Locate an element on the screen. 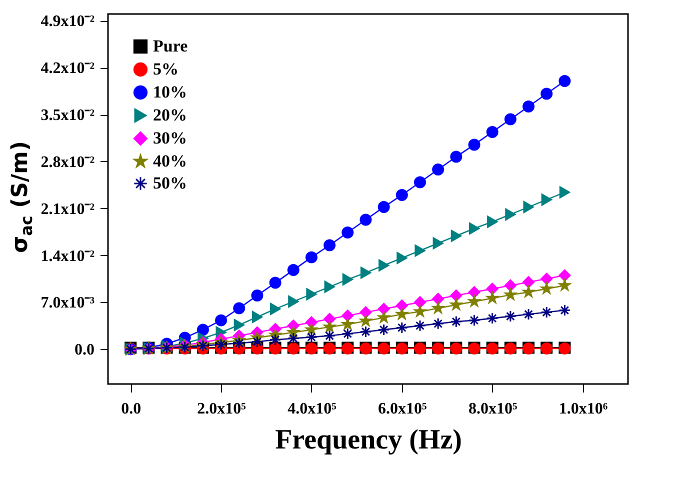 The width and height of the screenshot is (673, 489). y-tick-label: 0.0 is located at coordinates (84, 350).